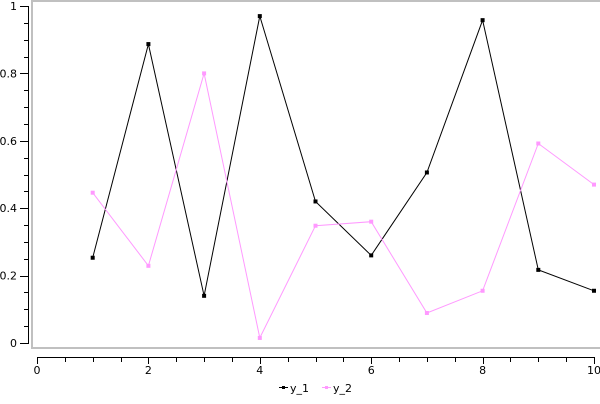 This screenshot has height=404, width=600. Describe the element at coordinates (8, 141) in the screenshot. I see `y-tick-label: 0.6` at that location.